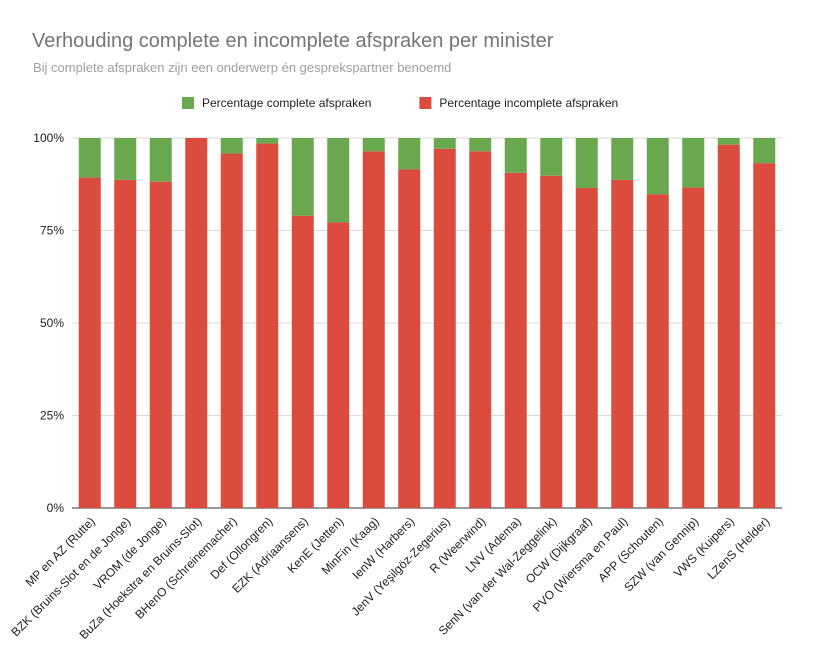  I want to click on x-tick-label: LZenS (Helder), so click(738, 548).